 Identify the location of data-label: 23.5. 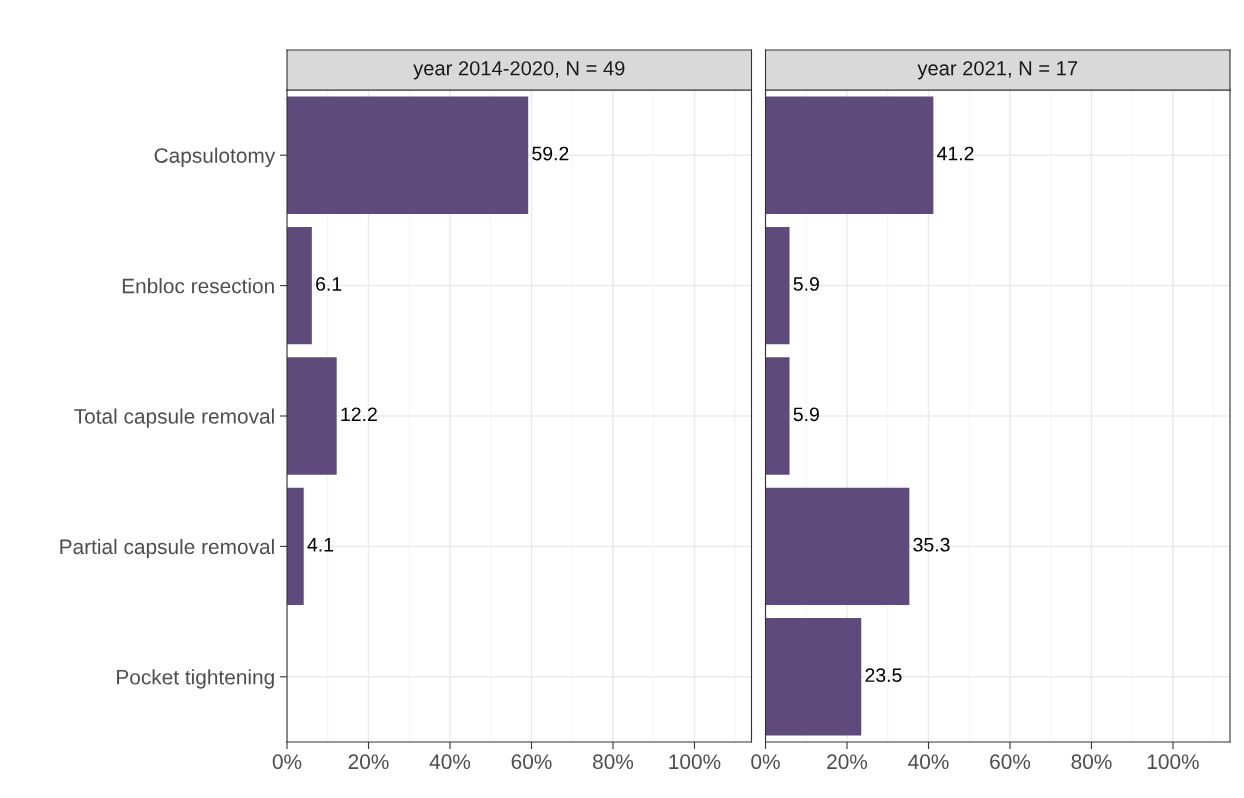
(883, 675).